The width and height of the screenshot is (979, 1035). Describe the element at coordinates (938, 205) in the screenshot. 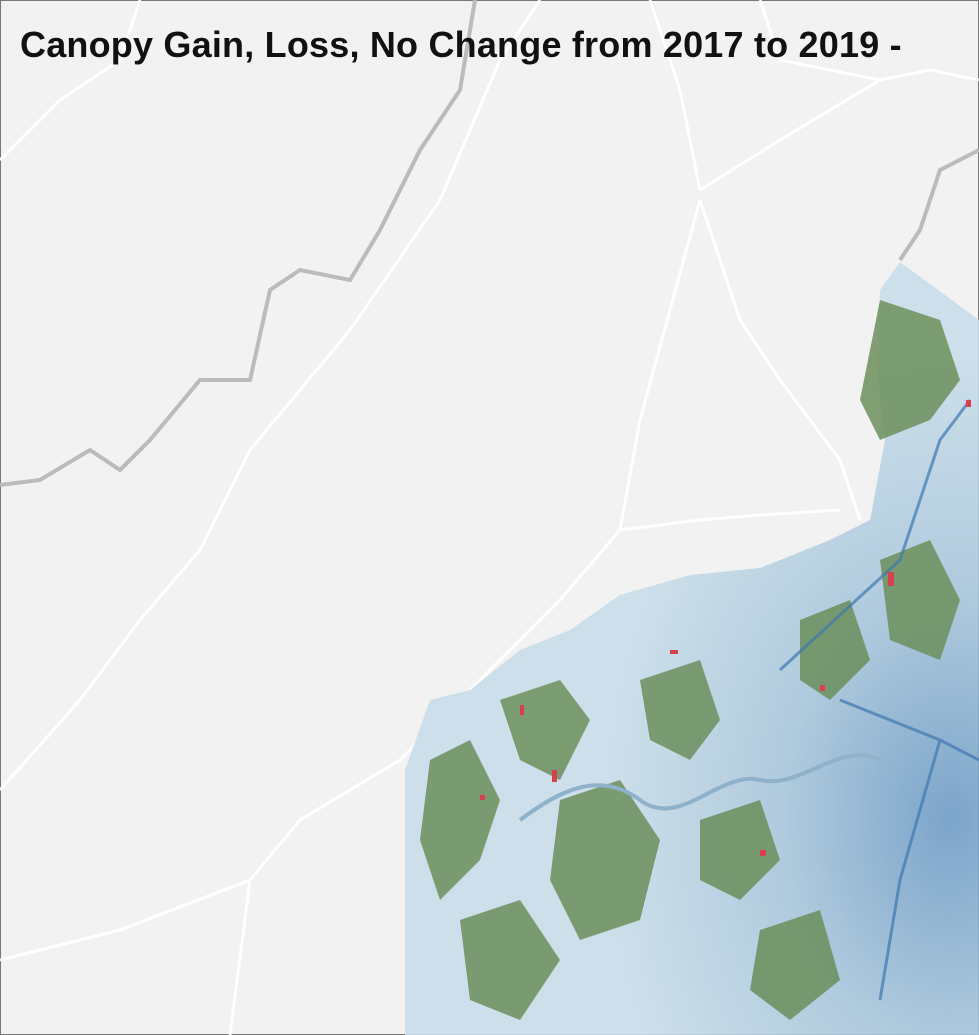

I see `boundary` at that location.